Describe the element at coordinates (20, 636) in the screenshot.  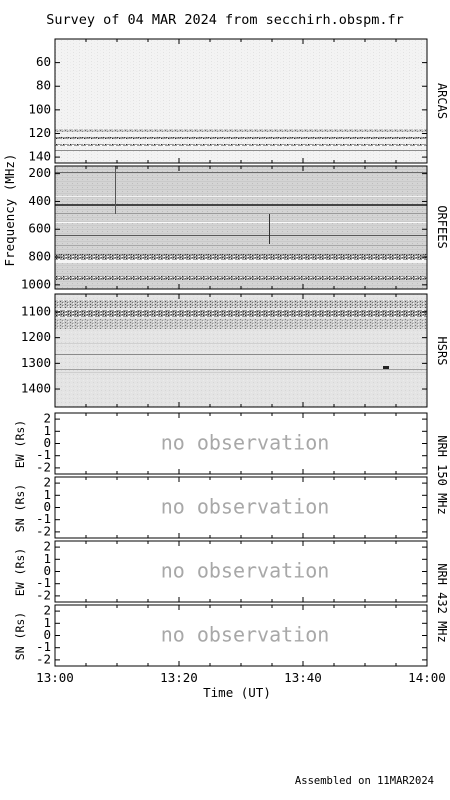
I see `nrh432-sn-ylabel: SN (Rs)` at that location.